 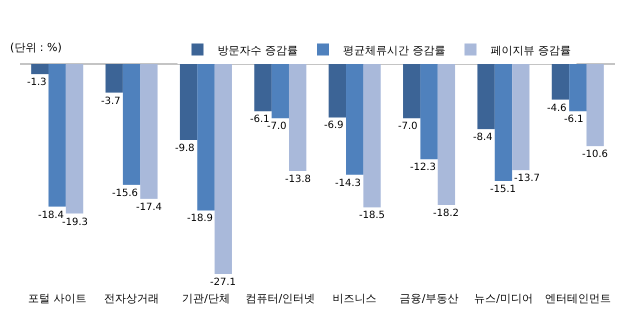 I want to click on data-label: -18.4, so click(x=51, y=215).